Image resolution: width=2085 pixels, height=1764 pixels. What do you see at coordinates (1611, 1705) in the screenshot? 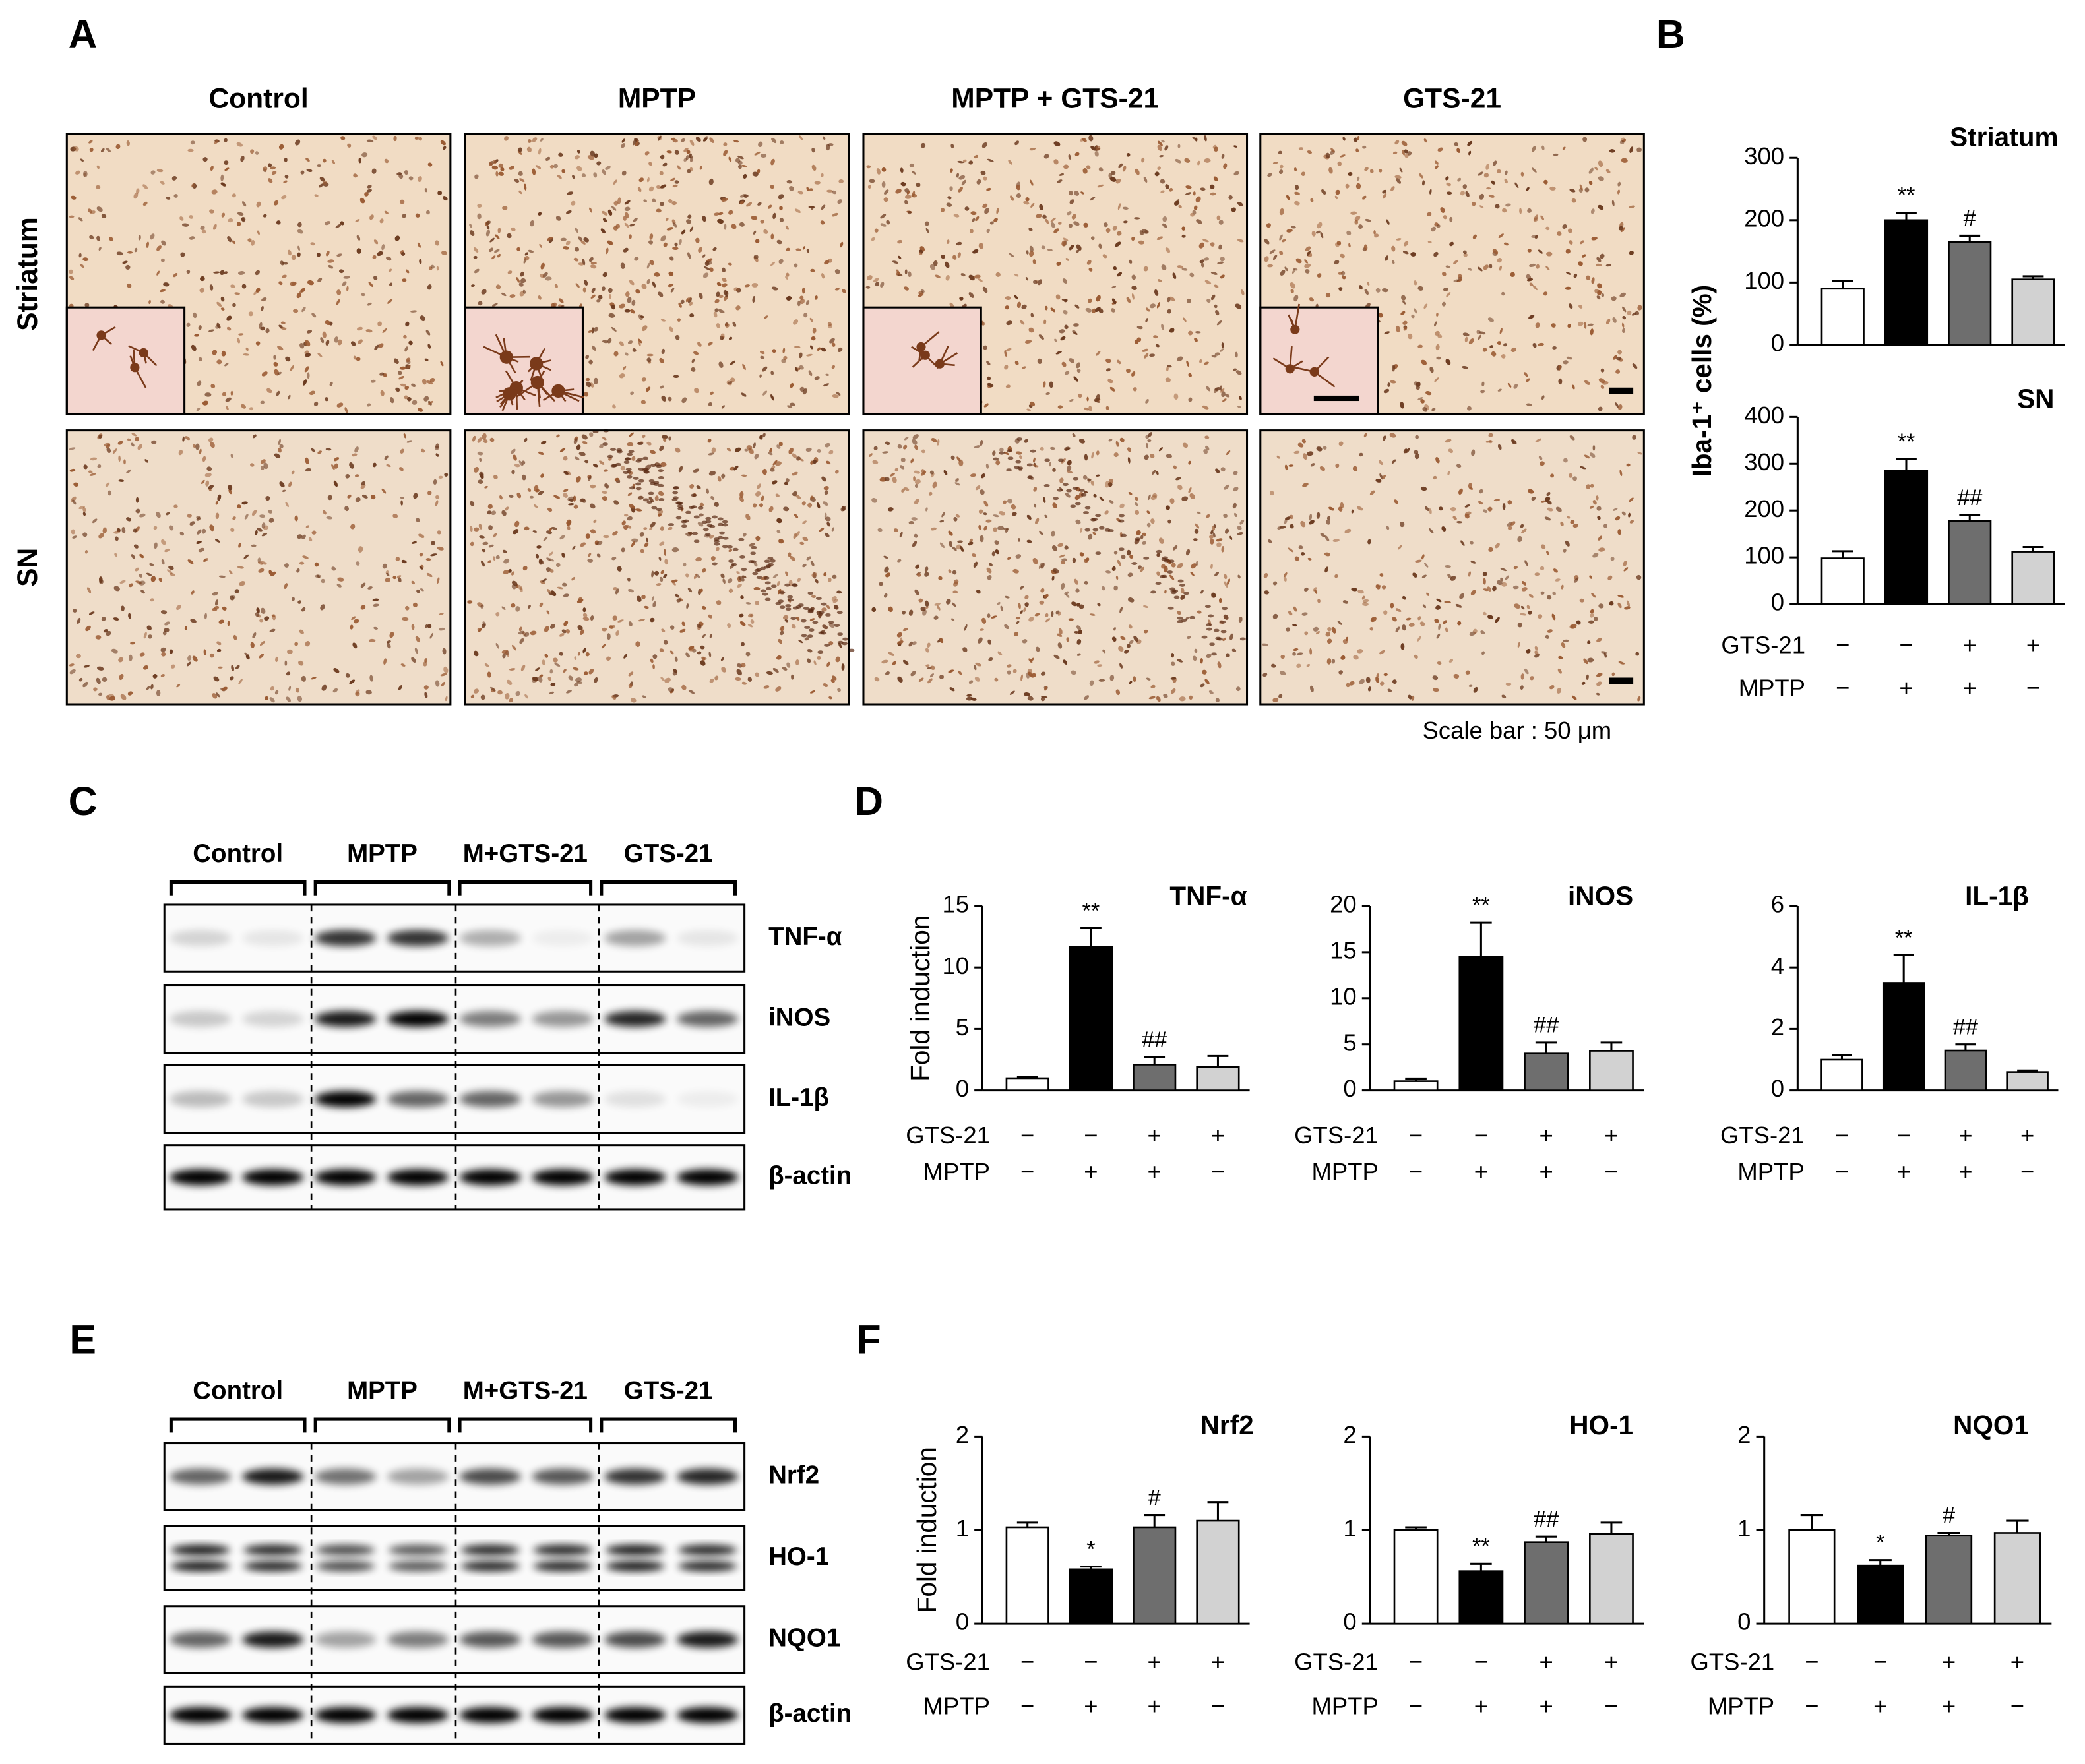
I see `condition-mark: −` at bounding box center [1611, 1705].